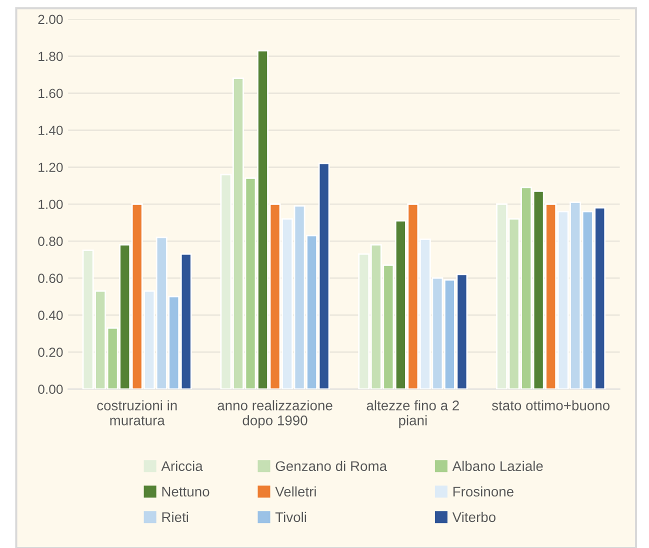 Image resolution: width=649 pixels, height=548 pixels. What do you see at coordinates (175, 517) in the screenshot?
I see `legend-label: Rieti` at bounding box center [175, 517].